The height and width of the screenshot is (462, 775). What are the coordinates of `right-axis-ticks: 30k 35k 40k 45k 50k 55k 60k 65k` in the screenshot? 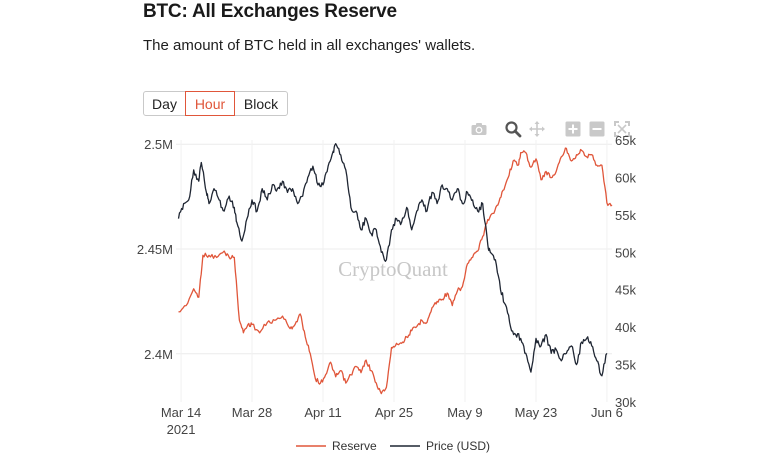 It's located at (625, 271).